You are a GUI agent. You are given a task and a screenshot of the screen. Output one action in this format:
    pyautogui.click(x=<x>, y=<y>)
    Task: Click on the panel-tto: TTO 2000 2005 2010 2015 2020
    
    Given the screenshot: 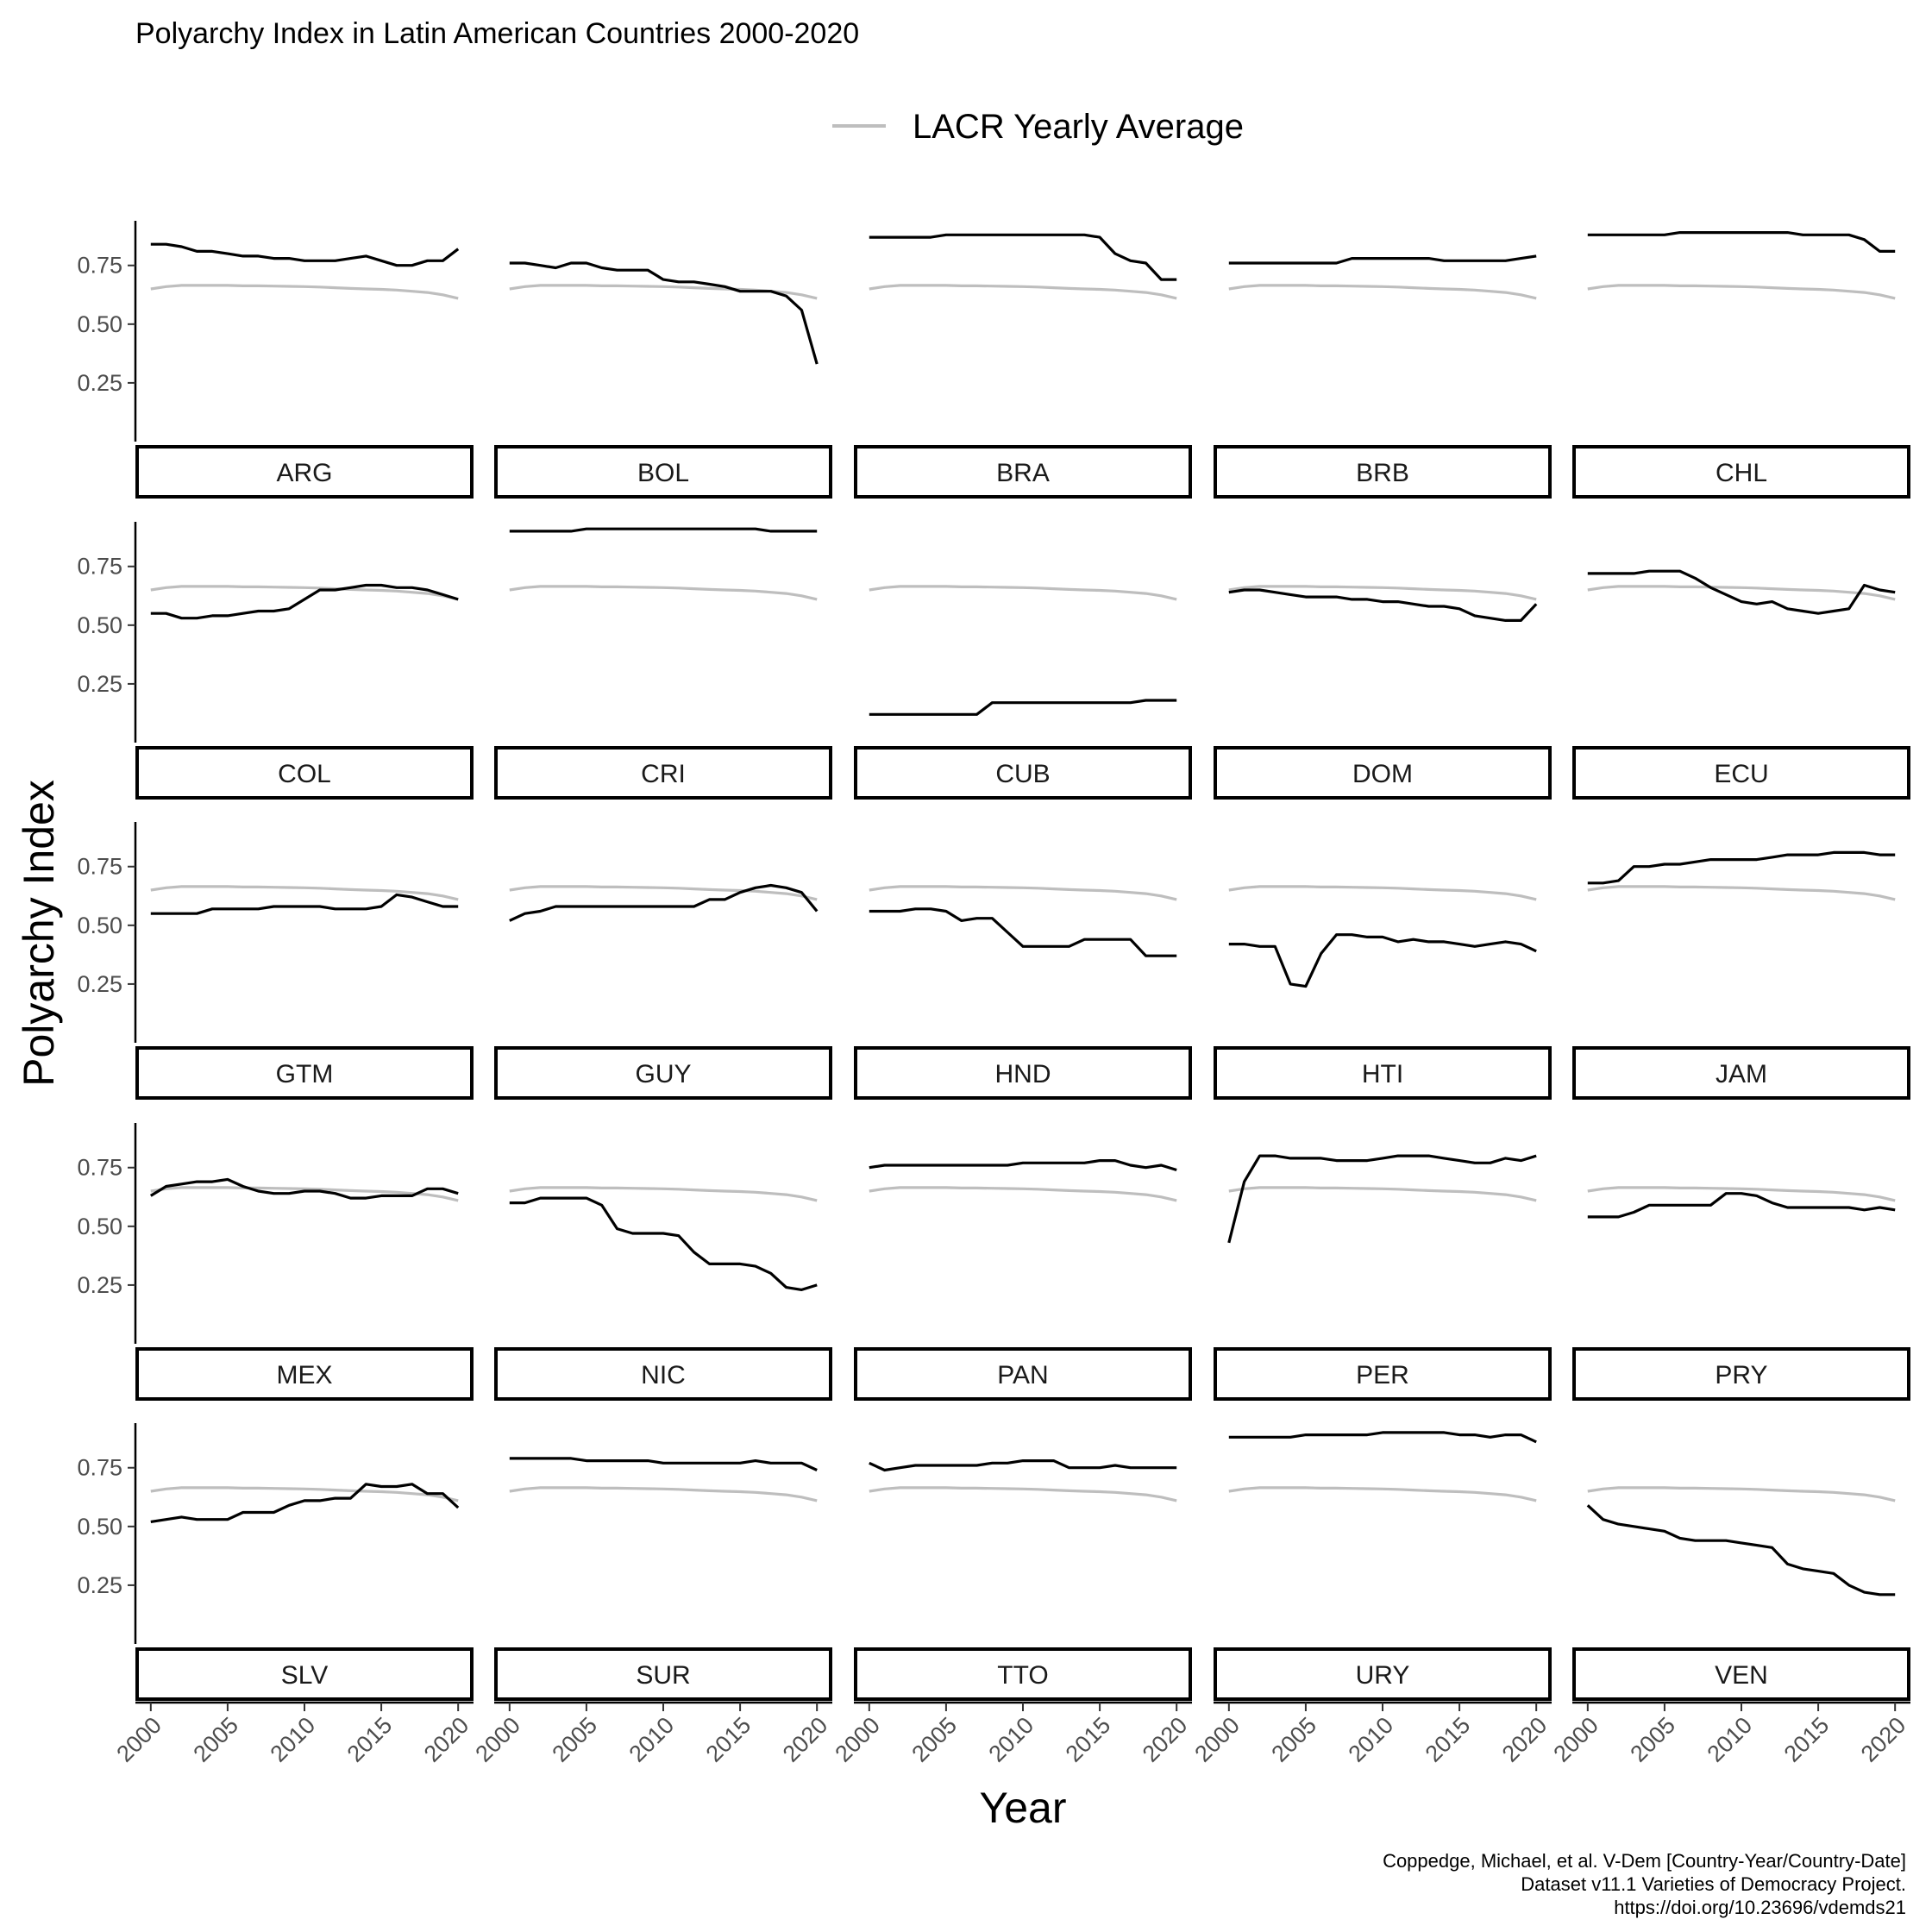 What is the action you would take?
    pyautogui.click(x=1011, y=1613)
    